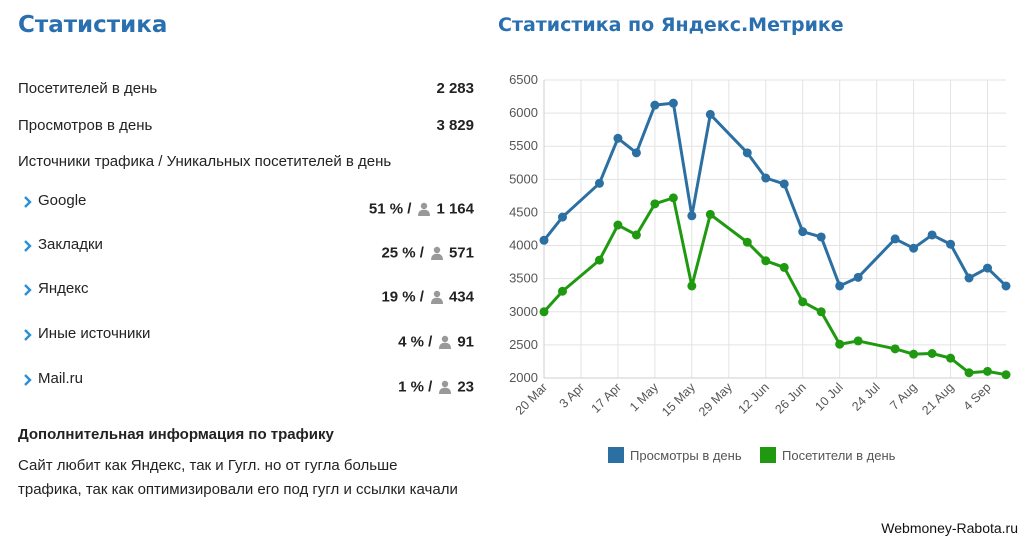 This screenshot has height=547, width=1024. I want to click on source-stat: 51 % / 1 164, so click(421, 209).